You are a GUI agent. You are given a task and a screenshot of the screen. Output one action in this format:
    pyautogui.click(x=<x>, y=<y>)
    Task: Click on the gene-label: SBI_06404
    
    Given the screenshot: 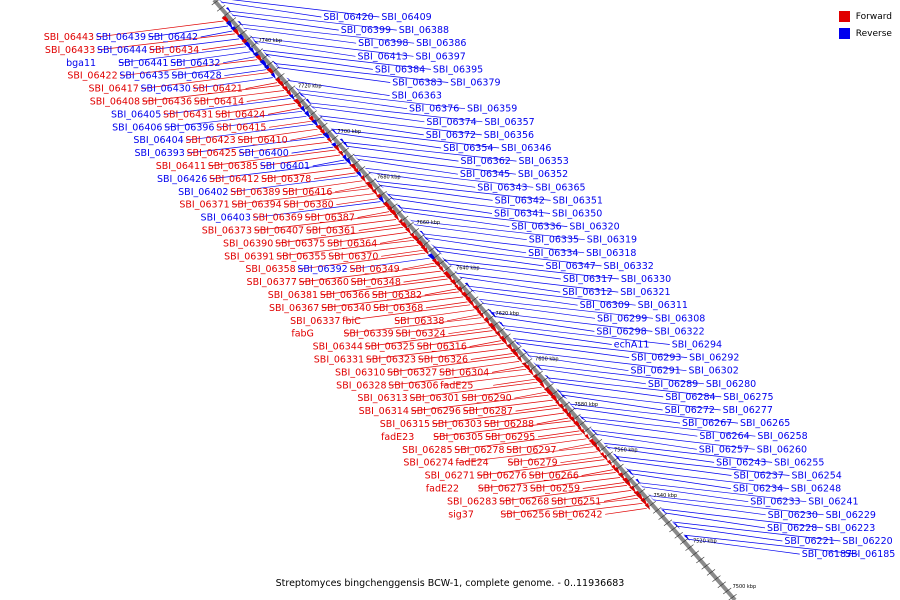 What is the action you would take?
    pyautogui.click(x=158, y=140)
    